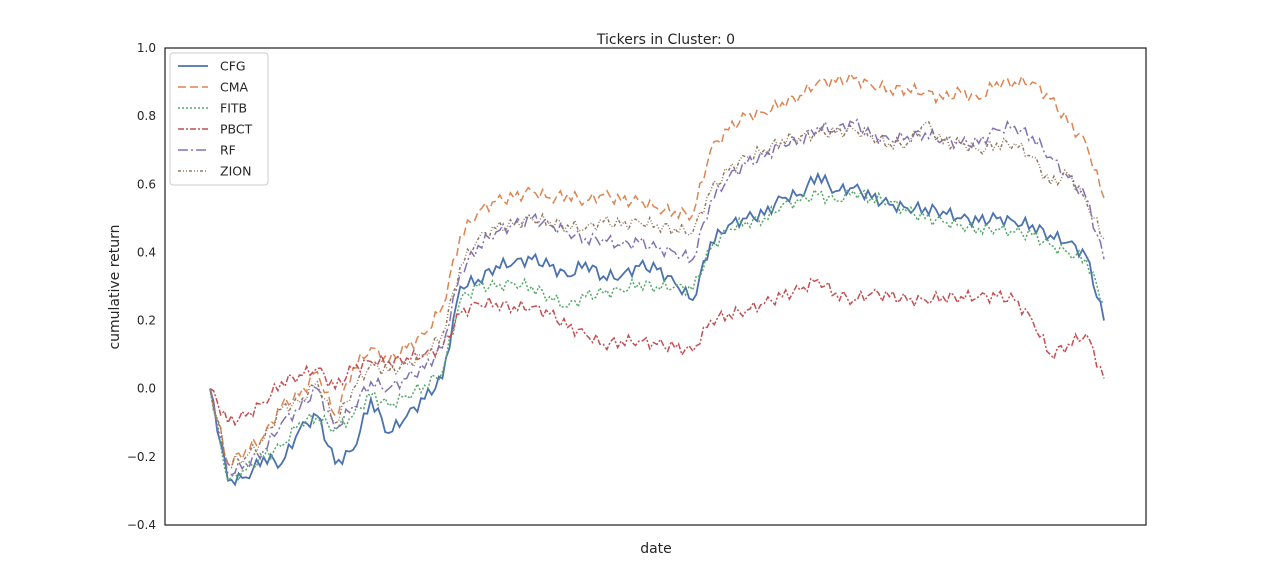 The height and width of the screenshot is (572, 1280). I want to click on y-tick-label: 0.0, so click(146, 389).